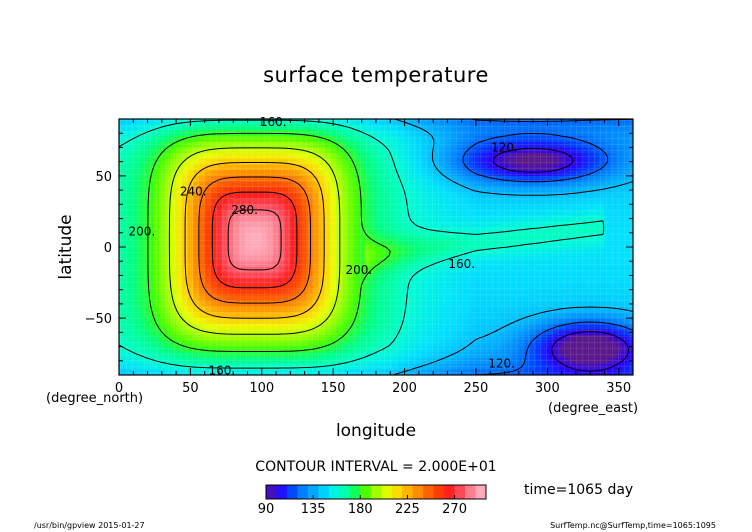  I want to click on contour-label: 280., so click(244, 210).